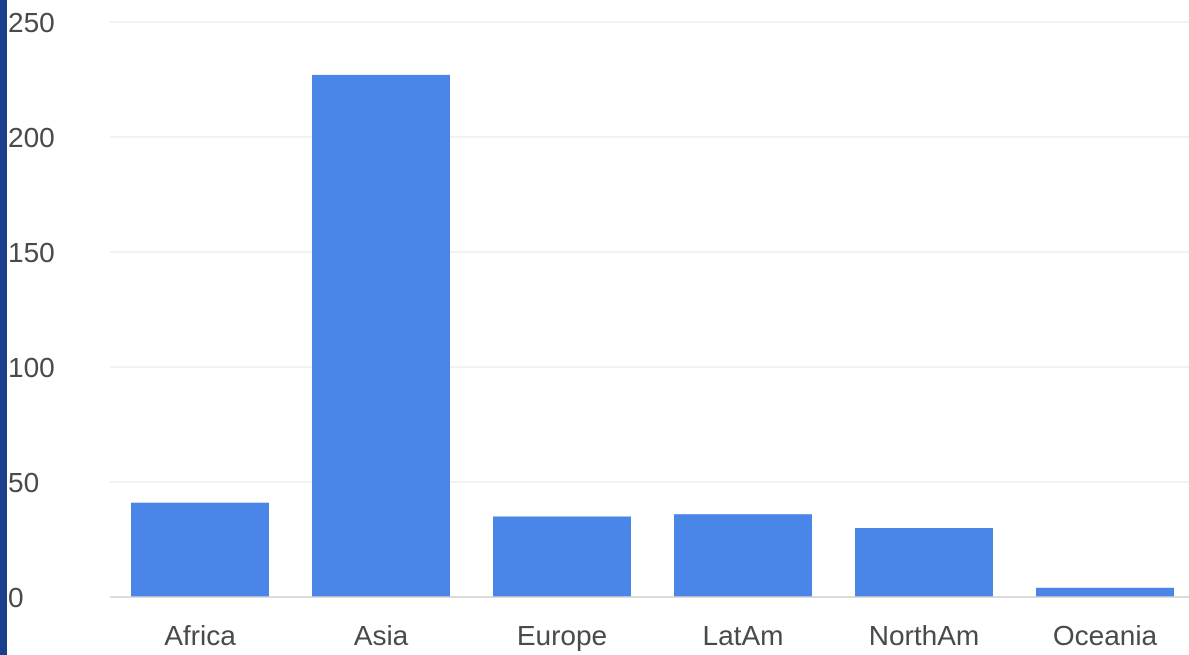 Image resolution: width=1189 pixels, height=655 pixels. I want to click on bar-asia, so click(381, 335).